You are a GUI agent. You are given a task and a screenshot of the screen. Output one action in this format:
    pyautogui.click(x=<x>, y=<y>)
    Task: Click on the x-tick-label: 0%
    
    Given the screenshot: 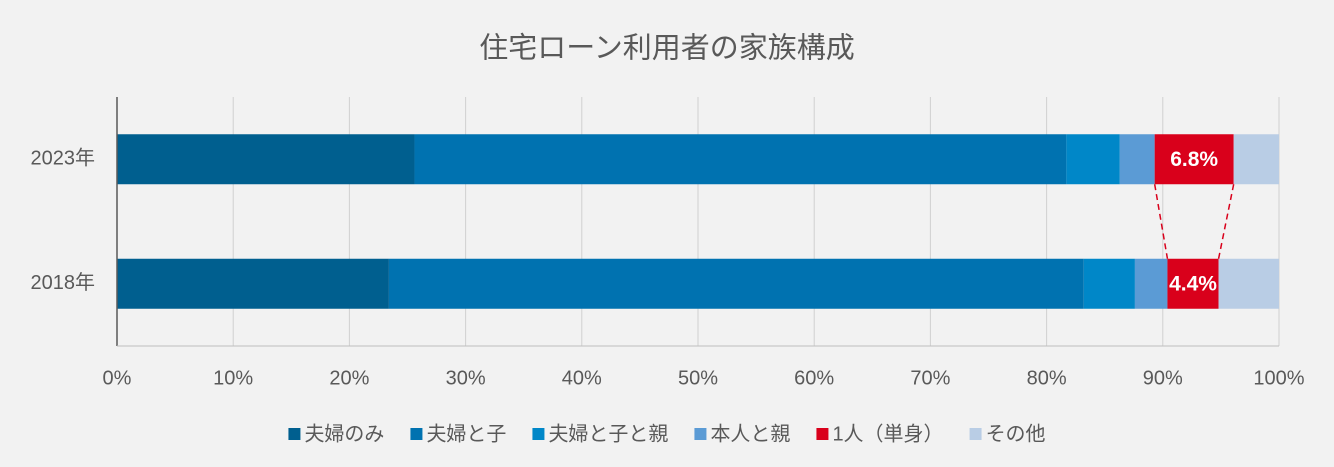 What is the action you would take?
    pyautogui.click(x=117, y=378)
    